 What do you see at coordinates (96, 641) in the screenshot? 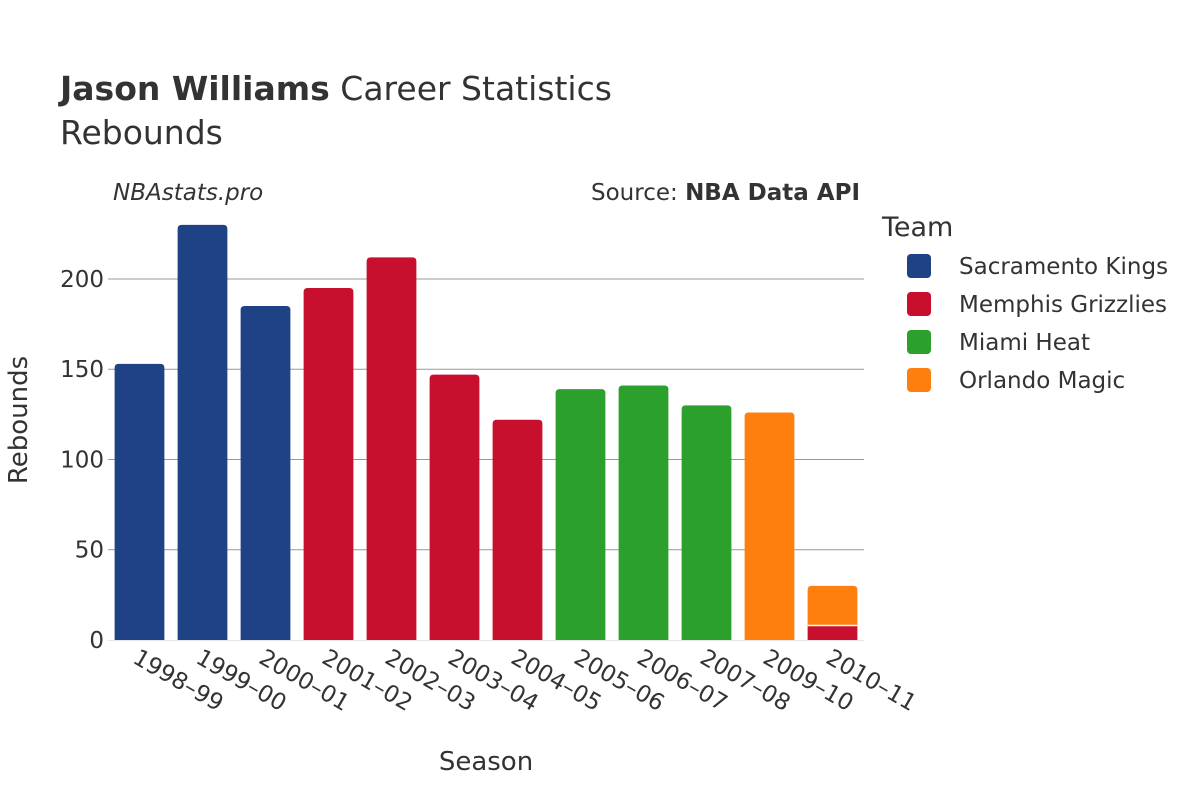
I see `y-tick-label: 0` at bounding box center [96, 641].